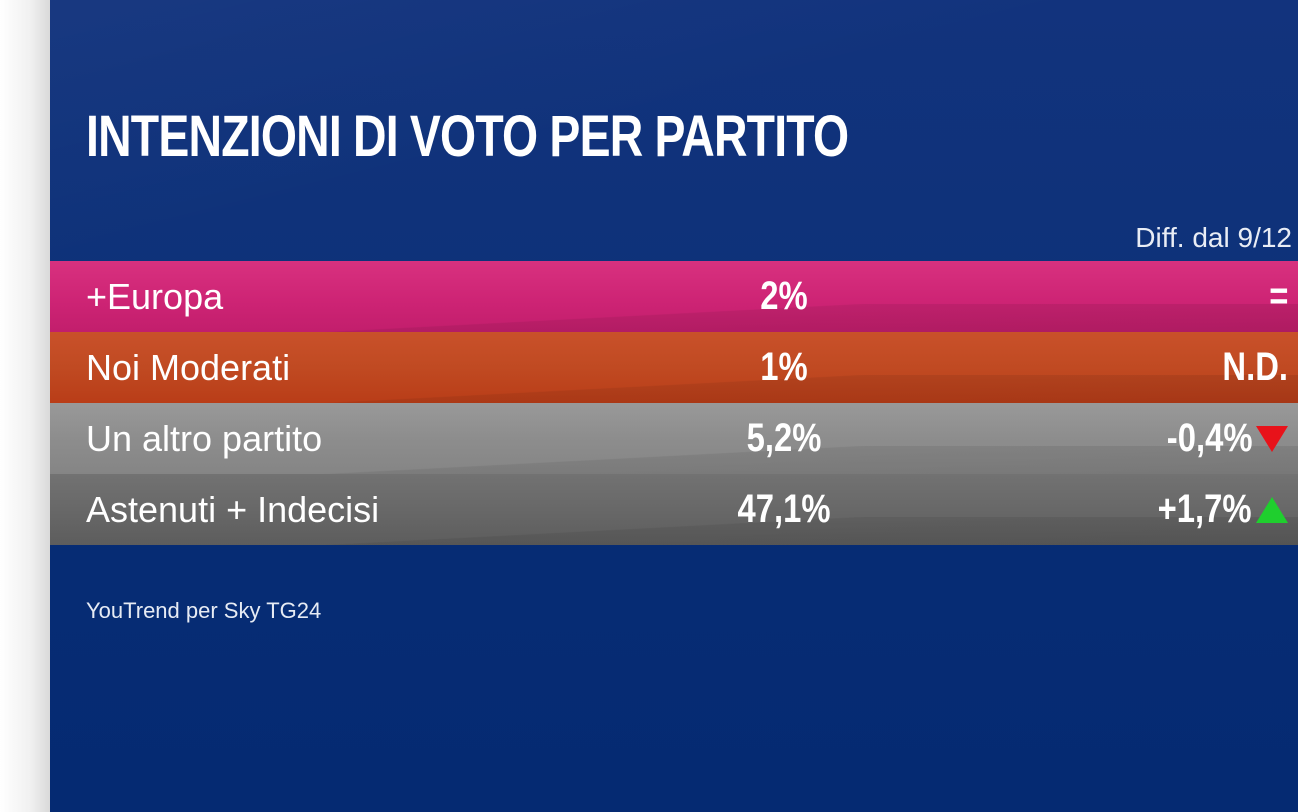 This screenshot has height=812, width=1298. Describe the element at coordinates (784, 438) in the screenshot. I see `party-value: 5,2%` at that location.